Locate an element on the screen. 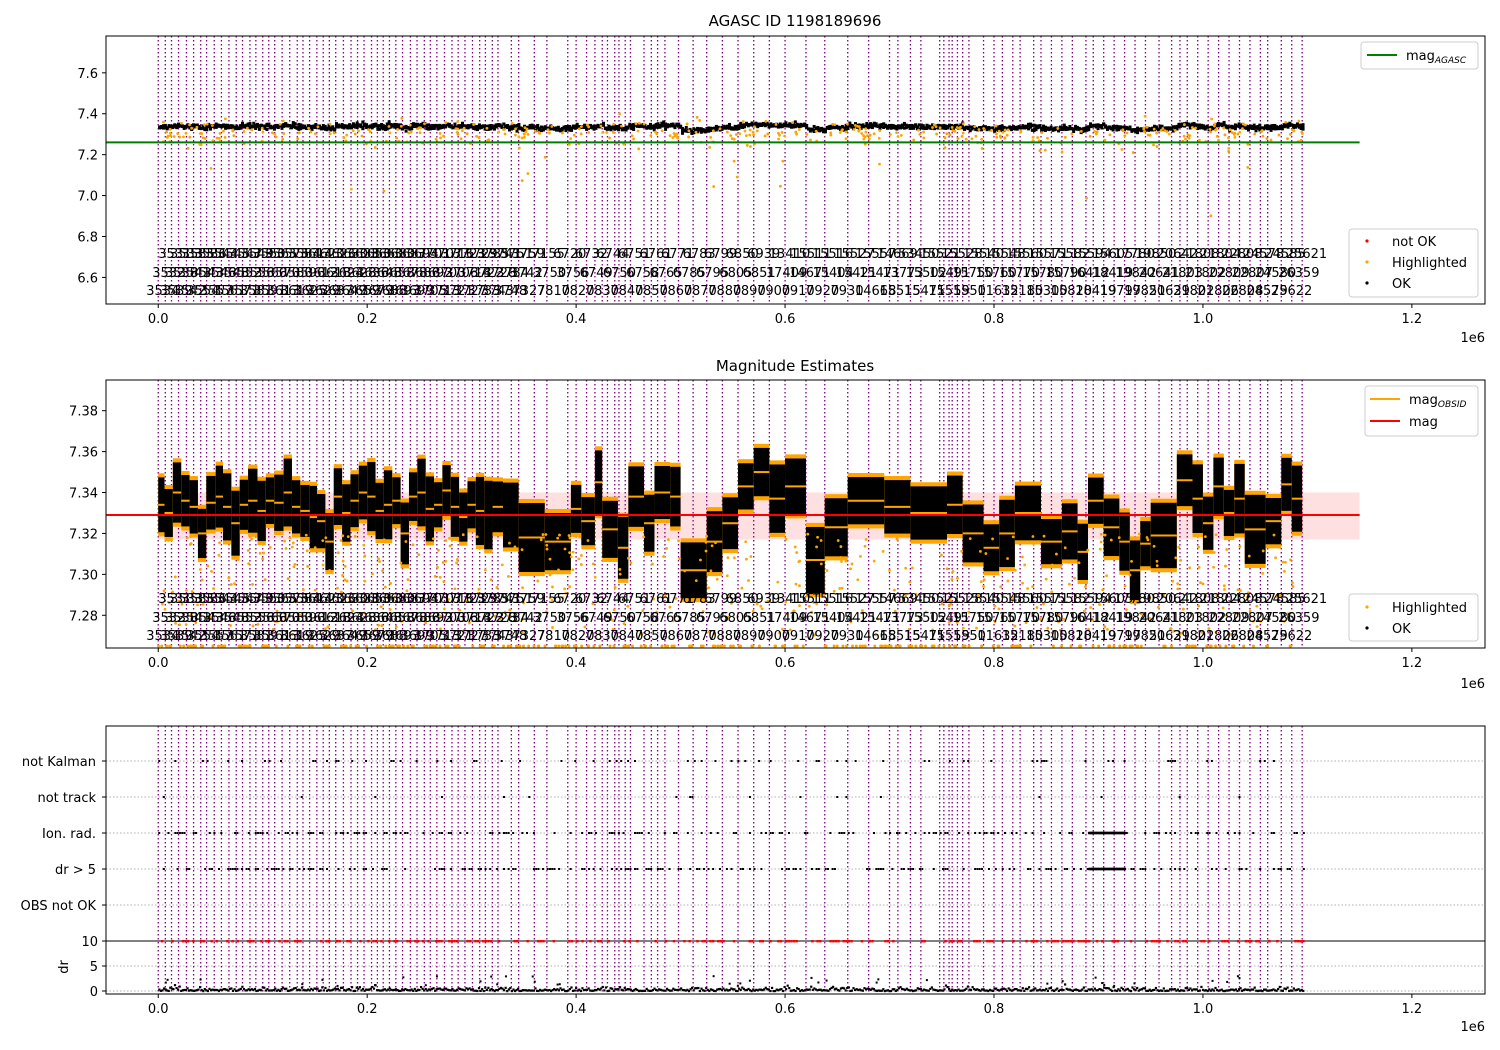 Image resolution: width=1500 pixels, height=1050 pixels. obsid-label: 3756 is located at coordinates (572, 273).